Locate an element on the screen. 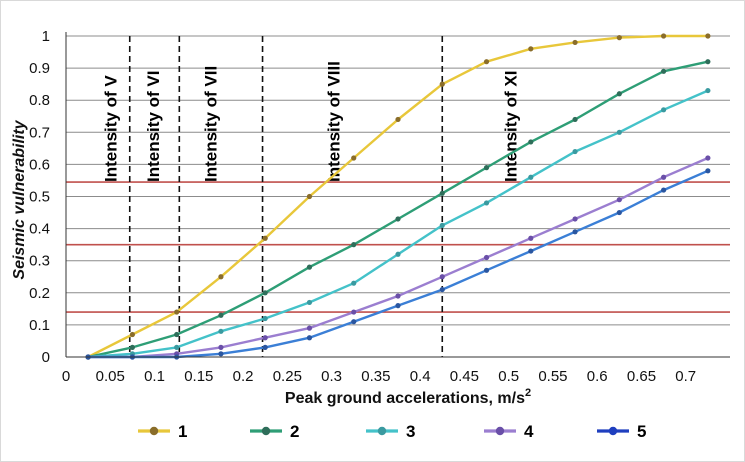  y-axis-title: Seismic vulnerability is located at coordinates (19, 199).